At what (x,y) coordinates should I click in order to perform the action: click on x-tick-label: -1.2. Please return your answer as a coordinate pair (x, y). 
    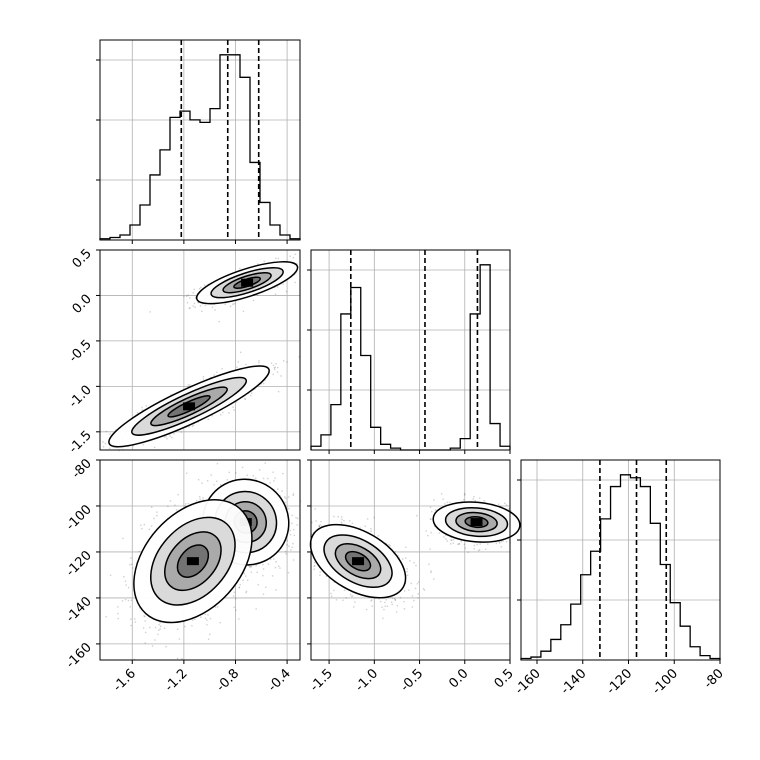
    Looking at the image, I should click on (176, 680).